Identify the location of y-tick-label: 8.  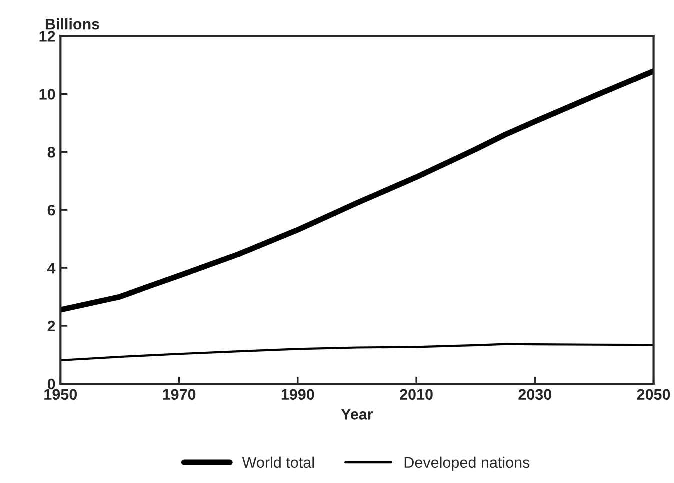
(52, 152).